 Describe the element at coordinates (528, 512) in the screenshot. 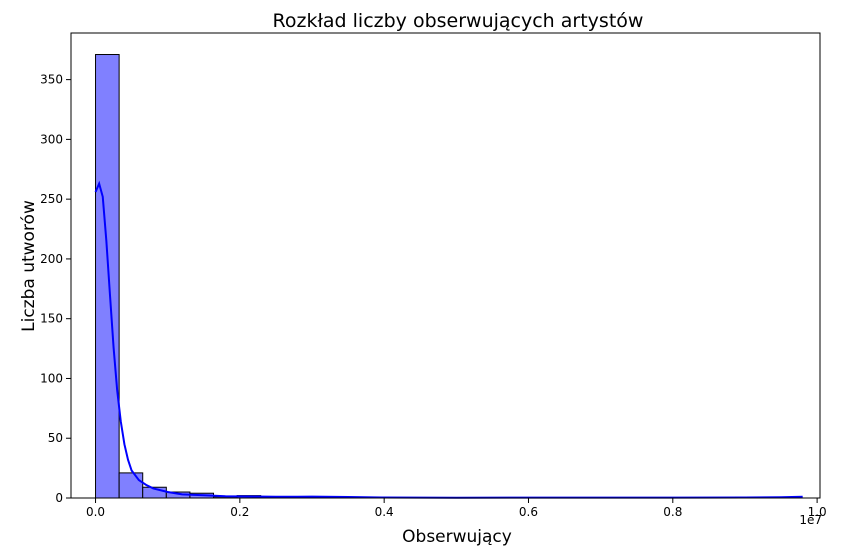

I see `x-tick-label-3: 0.6` at that location.